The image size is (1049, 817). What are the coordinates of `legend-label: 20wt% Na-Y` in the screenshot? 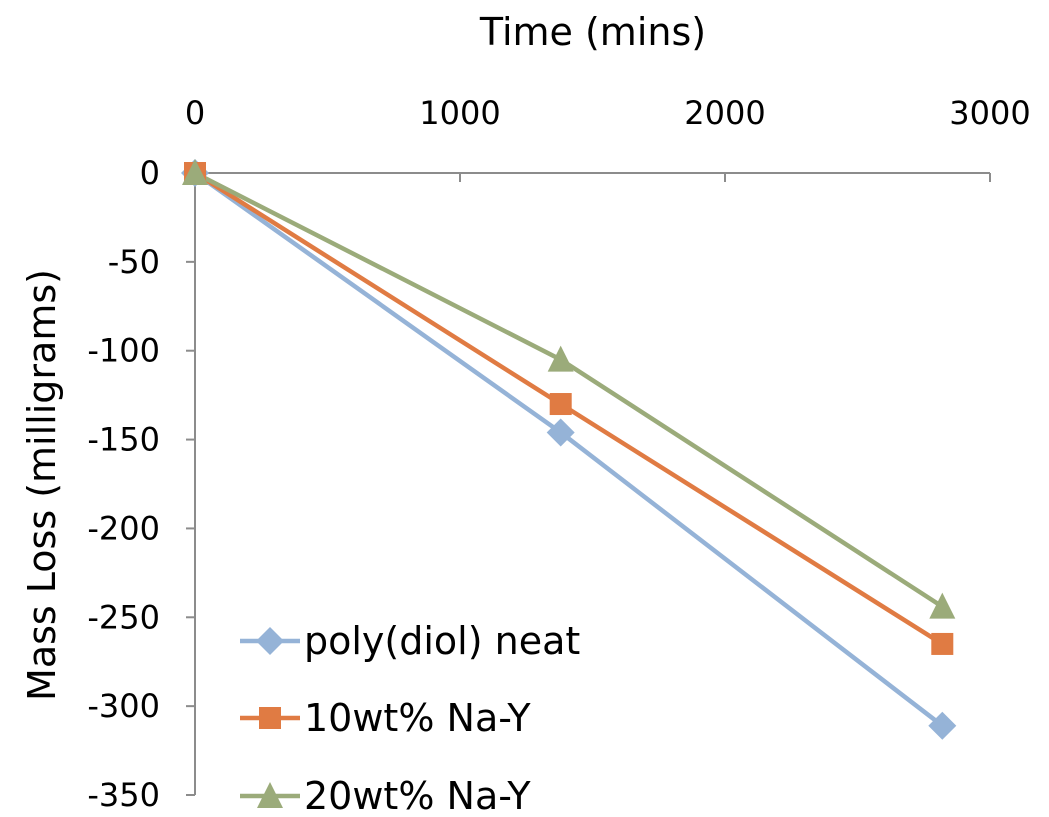 It's located at (417, 795).